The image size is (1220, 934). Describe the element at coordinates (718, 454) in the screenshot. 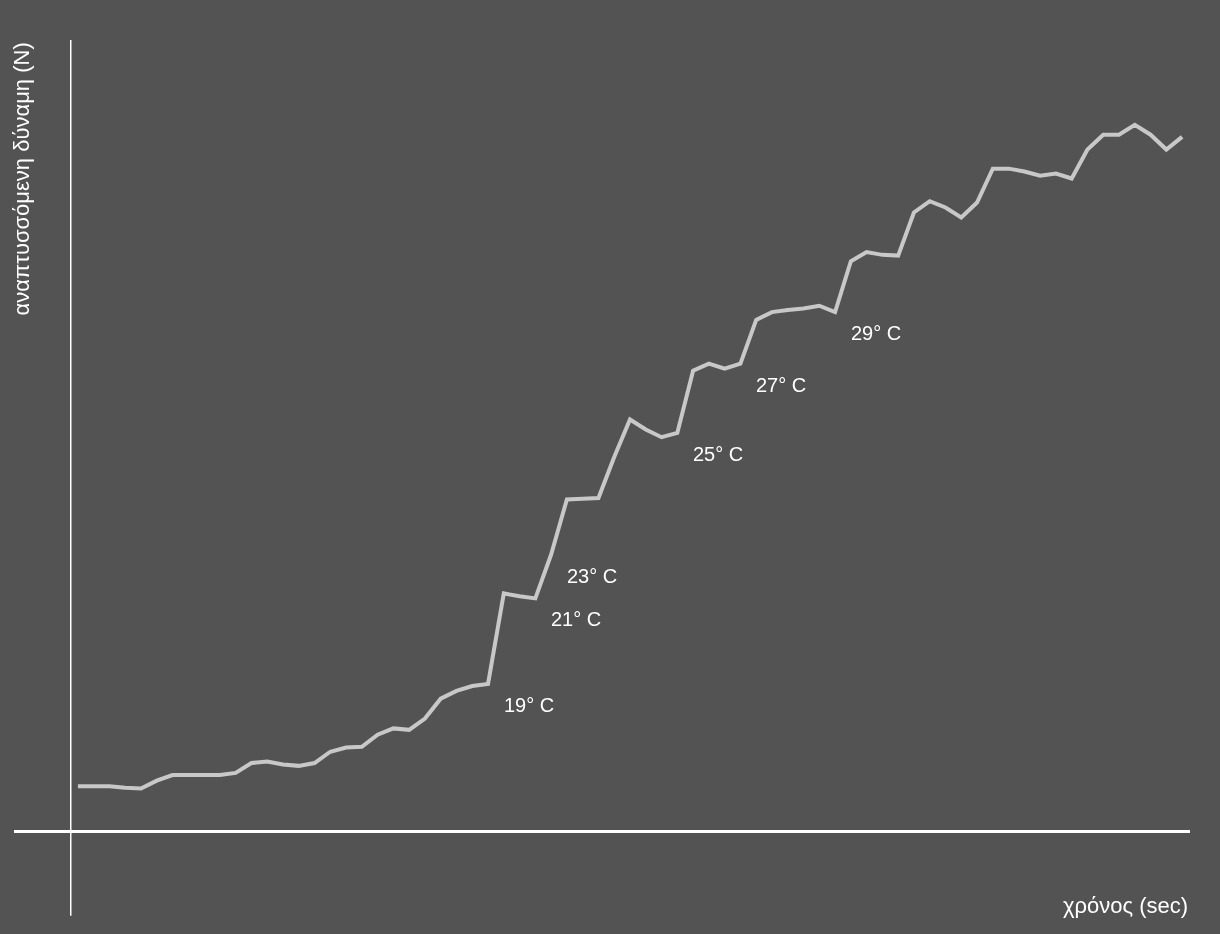

I see `annotation: 25° C` at that location.